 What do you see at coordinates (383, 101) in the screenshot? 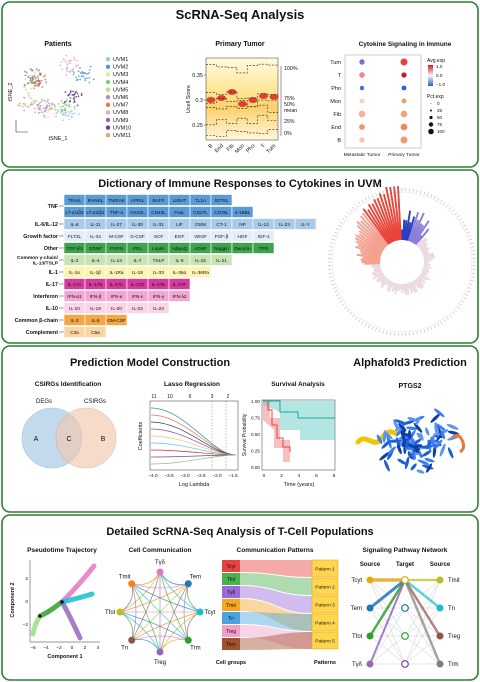
I see `plot-area` at bounding box center [383, 101].